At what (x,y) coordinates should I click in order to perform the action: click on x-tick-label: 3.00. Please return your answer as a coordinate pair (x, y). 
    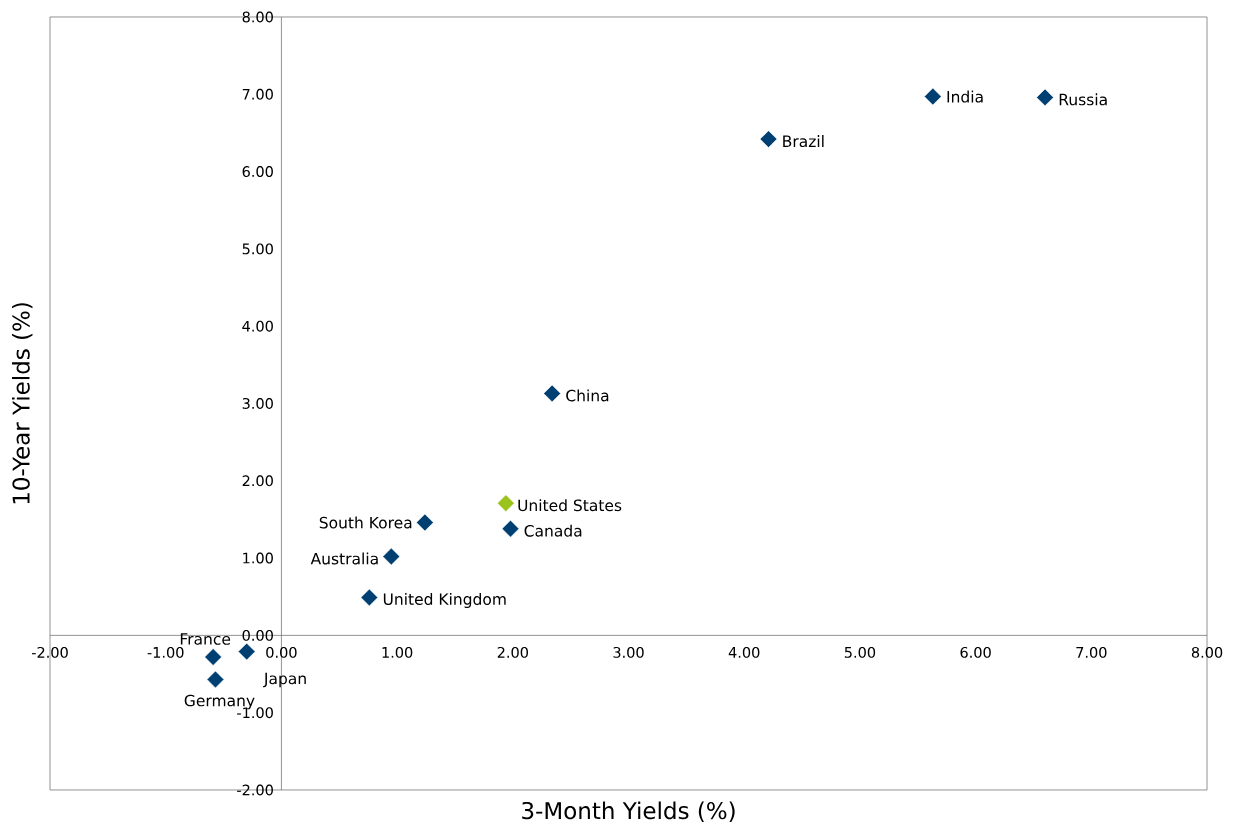
    Looking at the image, I should click on (628, 652).